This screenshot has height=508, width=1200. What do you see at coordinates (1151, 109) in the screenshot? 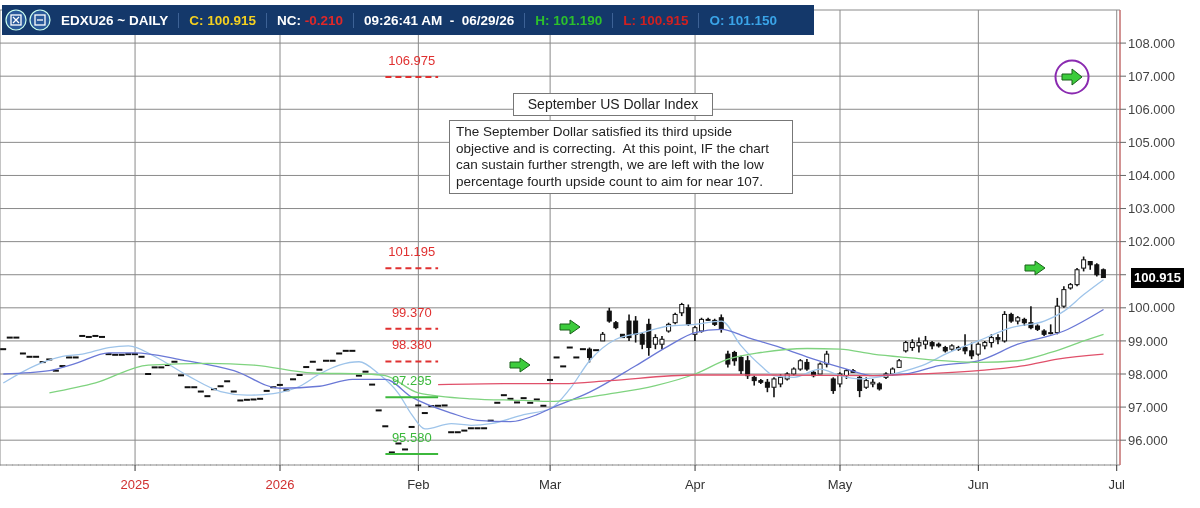
I see `y-tick-label: 106.000` at bounding box center [1151, 109].